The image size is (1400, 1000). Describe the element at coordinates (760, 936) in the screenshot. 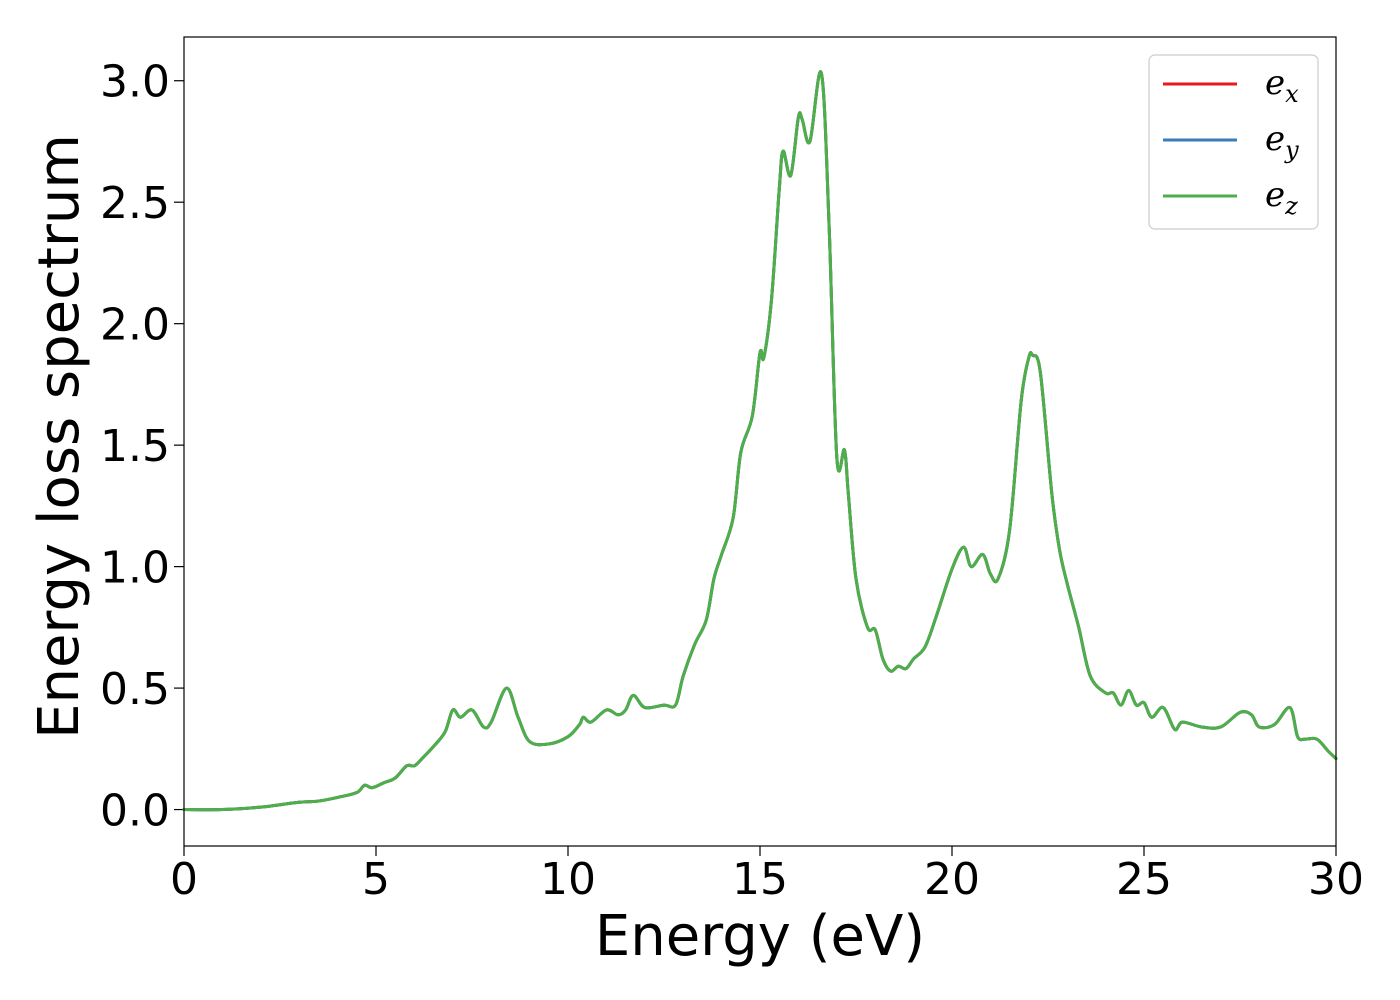

I see `x-axis-label: Energy (eV)` at that location.